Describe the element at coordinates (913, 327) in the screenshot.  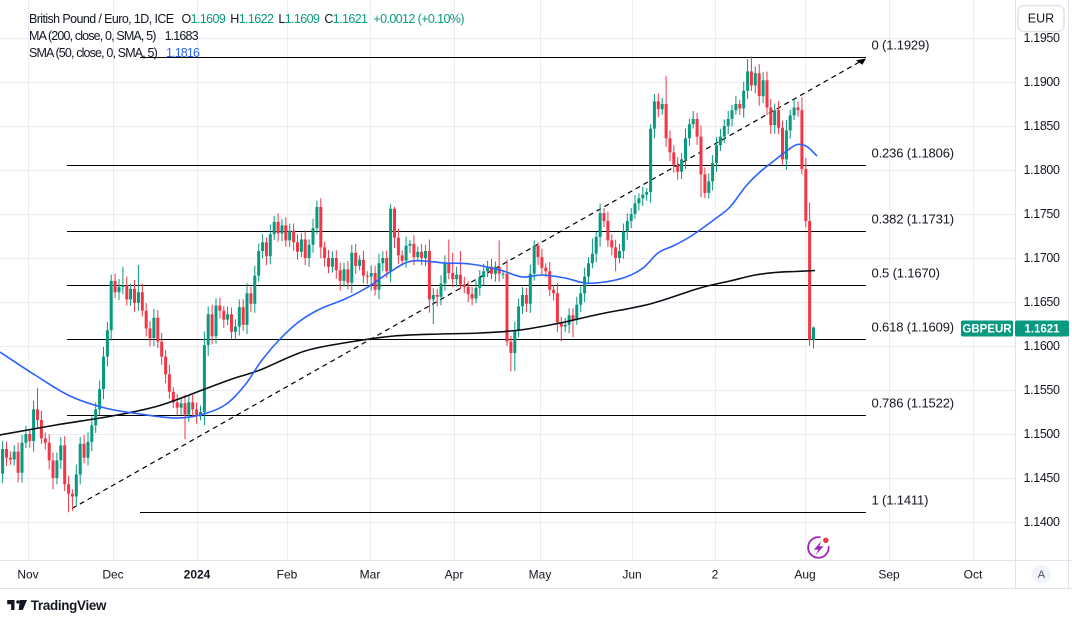
I see `svg-text: 0.618 (1.1609)` at that location.